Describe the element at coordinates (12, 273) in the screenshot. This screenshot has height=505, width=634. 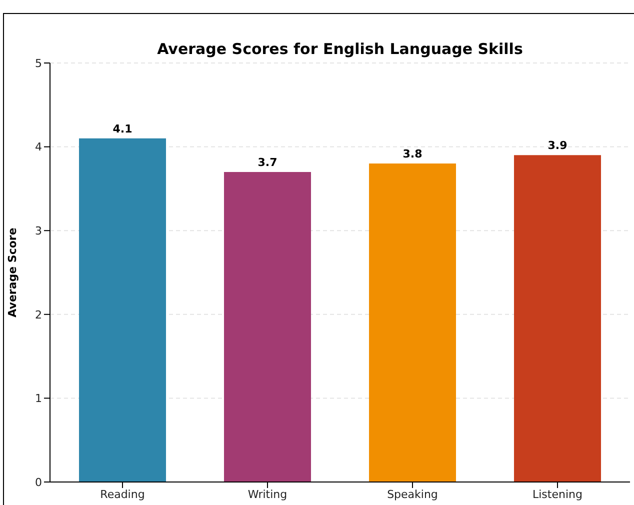
I see `y-axis-title: Average Score` at that location.